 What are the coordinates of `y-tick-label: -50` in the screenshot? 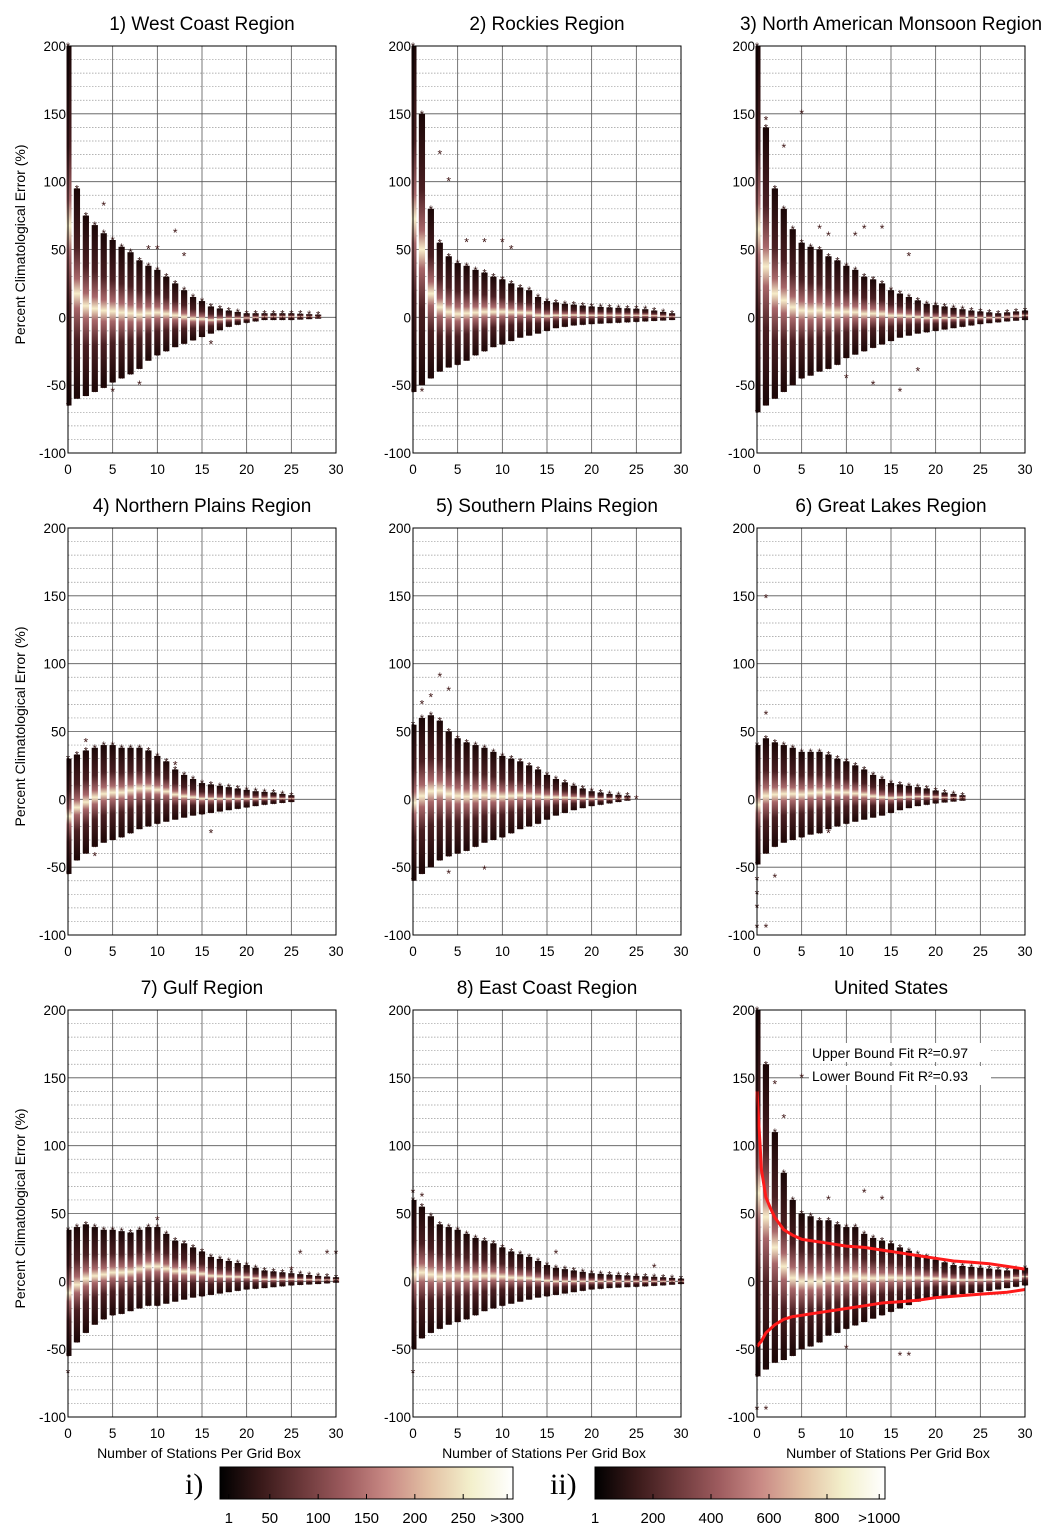 It's located at (745, 1349).